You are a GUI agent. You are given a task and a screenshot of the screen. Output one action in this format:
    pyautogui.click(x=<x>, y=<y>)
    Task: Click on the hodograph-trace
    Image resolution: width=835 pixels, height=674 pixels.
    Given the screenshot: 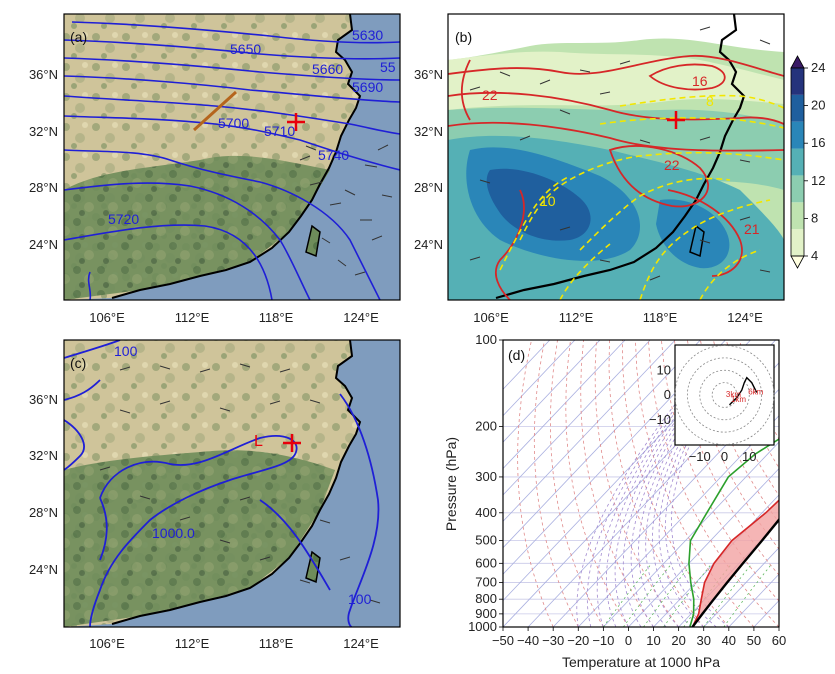 What is the action you would take?
    pyautogui.click(x=743, y=391)
    